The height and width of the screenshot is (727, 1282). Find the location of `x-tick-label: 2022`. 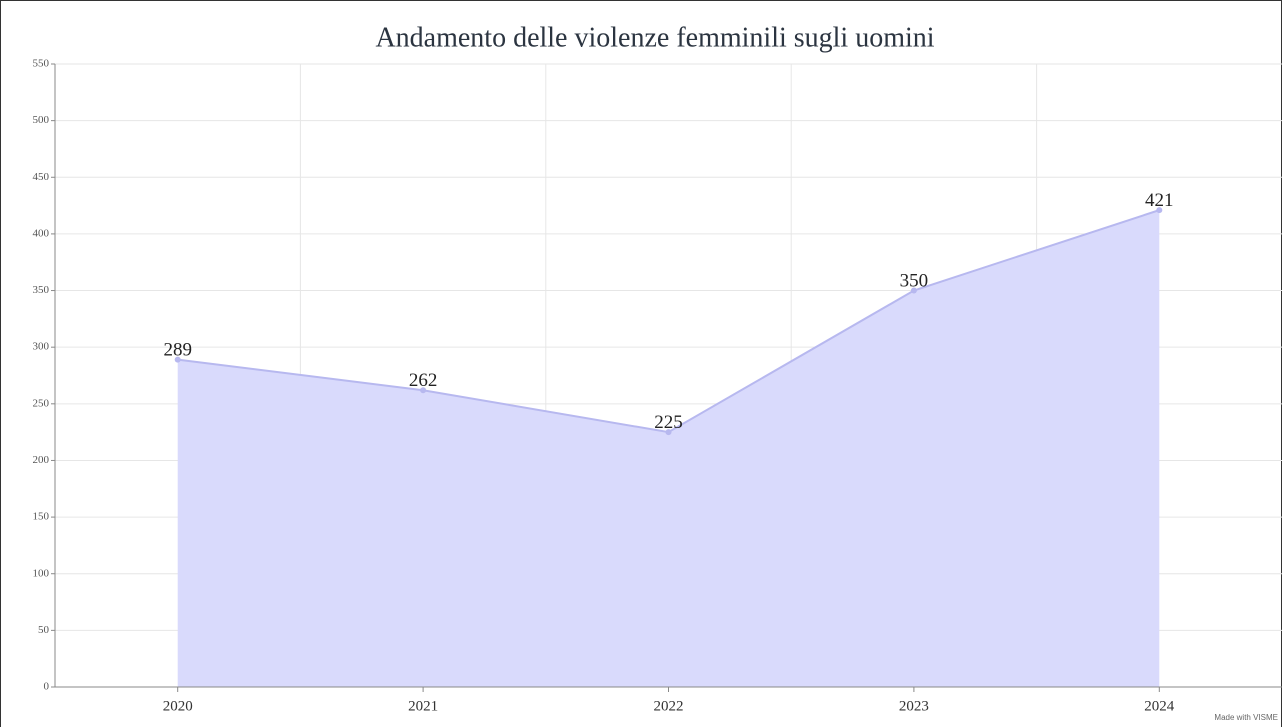

x-tick-label: 2022 is located at coordinates (669, 706).